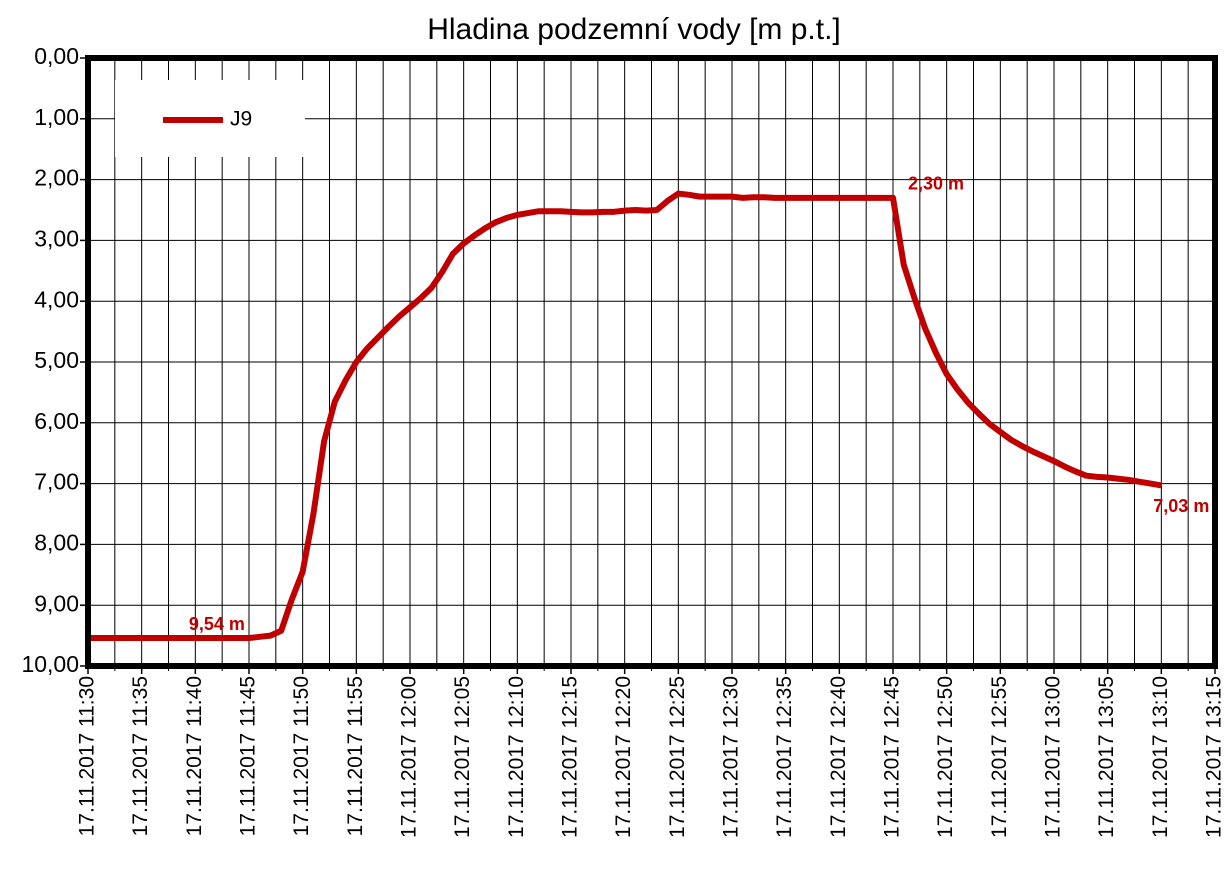 The height and width of the screenshot is (882, 1228). I want to click on x-tick-label: 17.11.2017 13:05, so click(1106, 757).